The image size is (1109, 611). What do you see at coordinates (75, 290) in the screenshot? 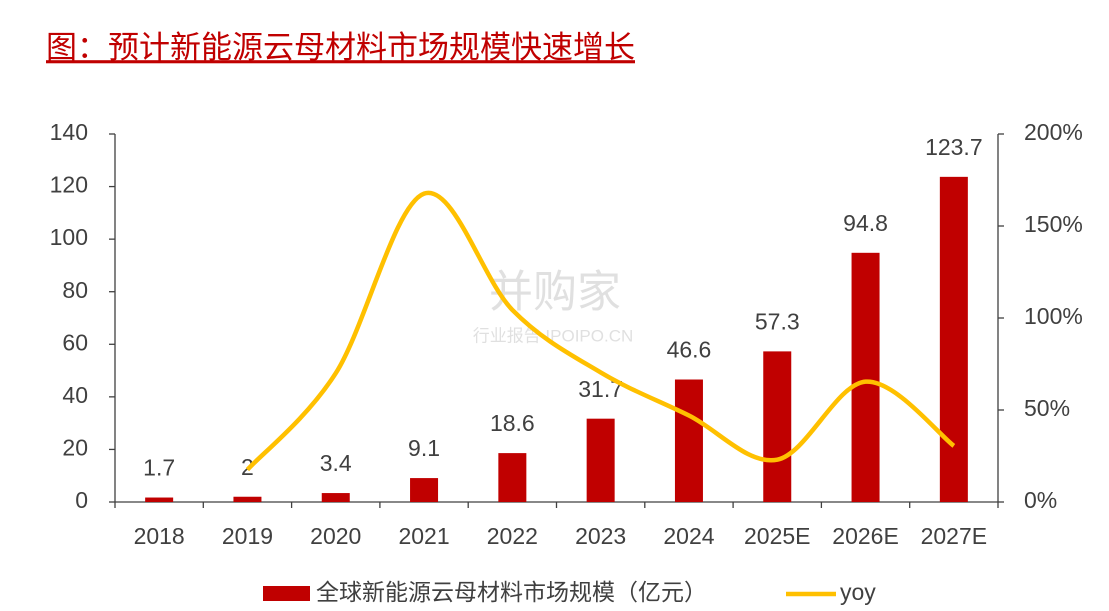
I see `y-tick-label: 80` at bounding box center [75, 290].